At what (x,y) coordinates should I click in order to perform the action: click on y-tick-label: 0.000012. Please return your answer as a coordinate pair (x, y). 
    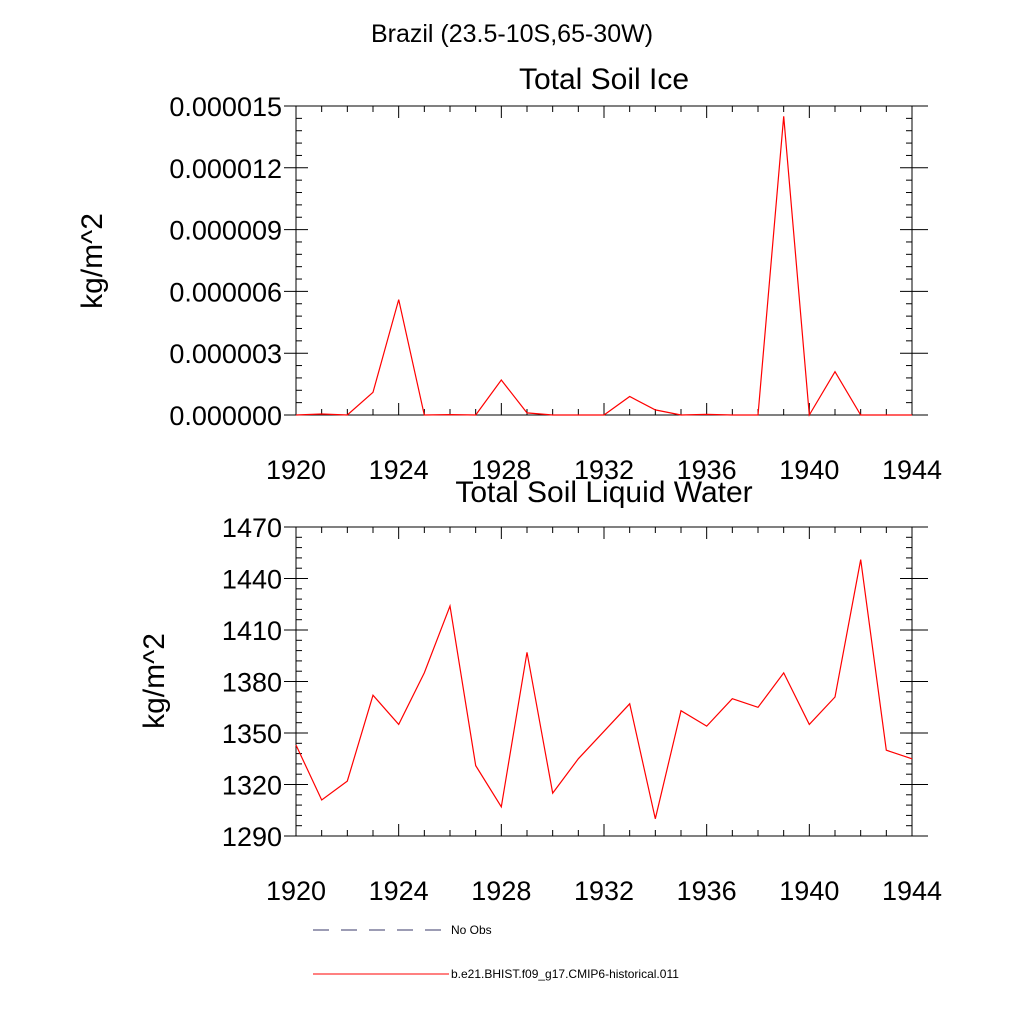
    Looking at the image, I should click on (225, 169).